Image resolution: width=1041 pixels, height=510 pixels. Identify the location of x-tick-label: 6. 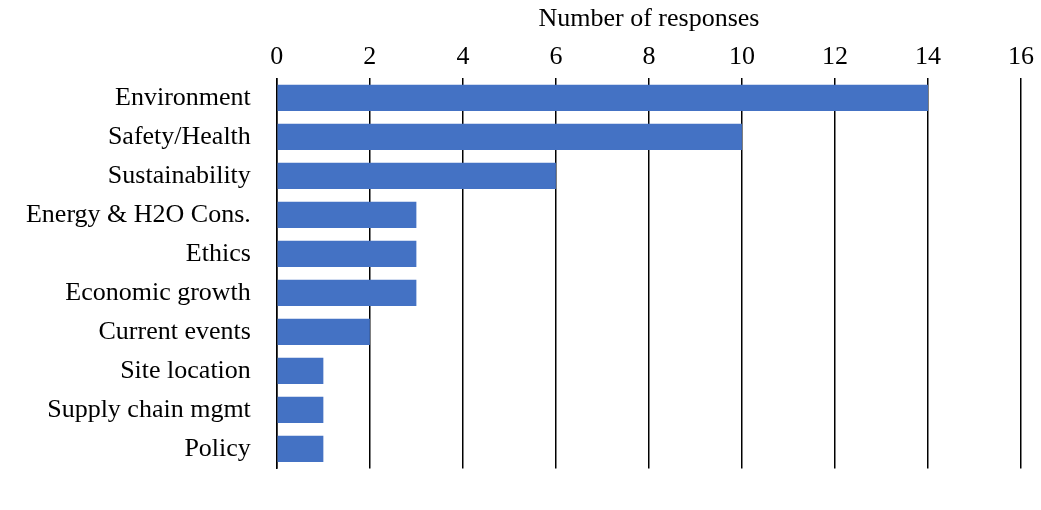
(556, 55).